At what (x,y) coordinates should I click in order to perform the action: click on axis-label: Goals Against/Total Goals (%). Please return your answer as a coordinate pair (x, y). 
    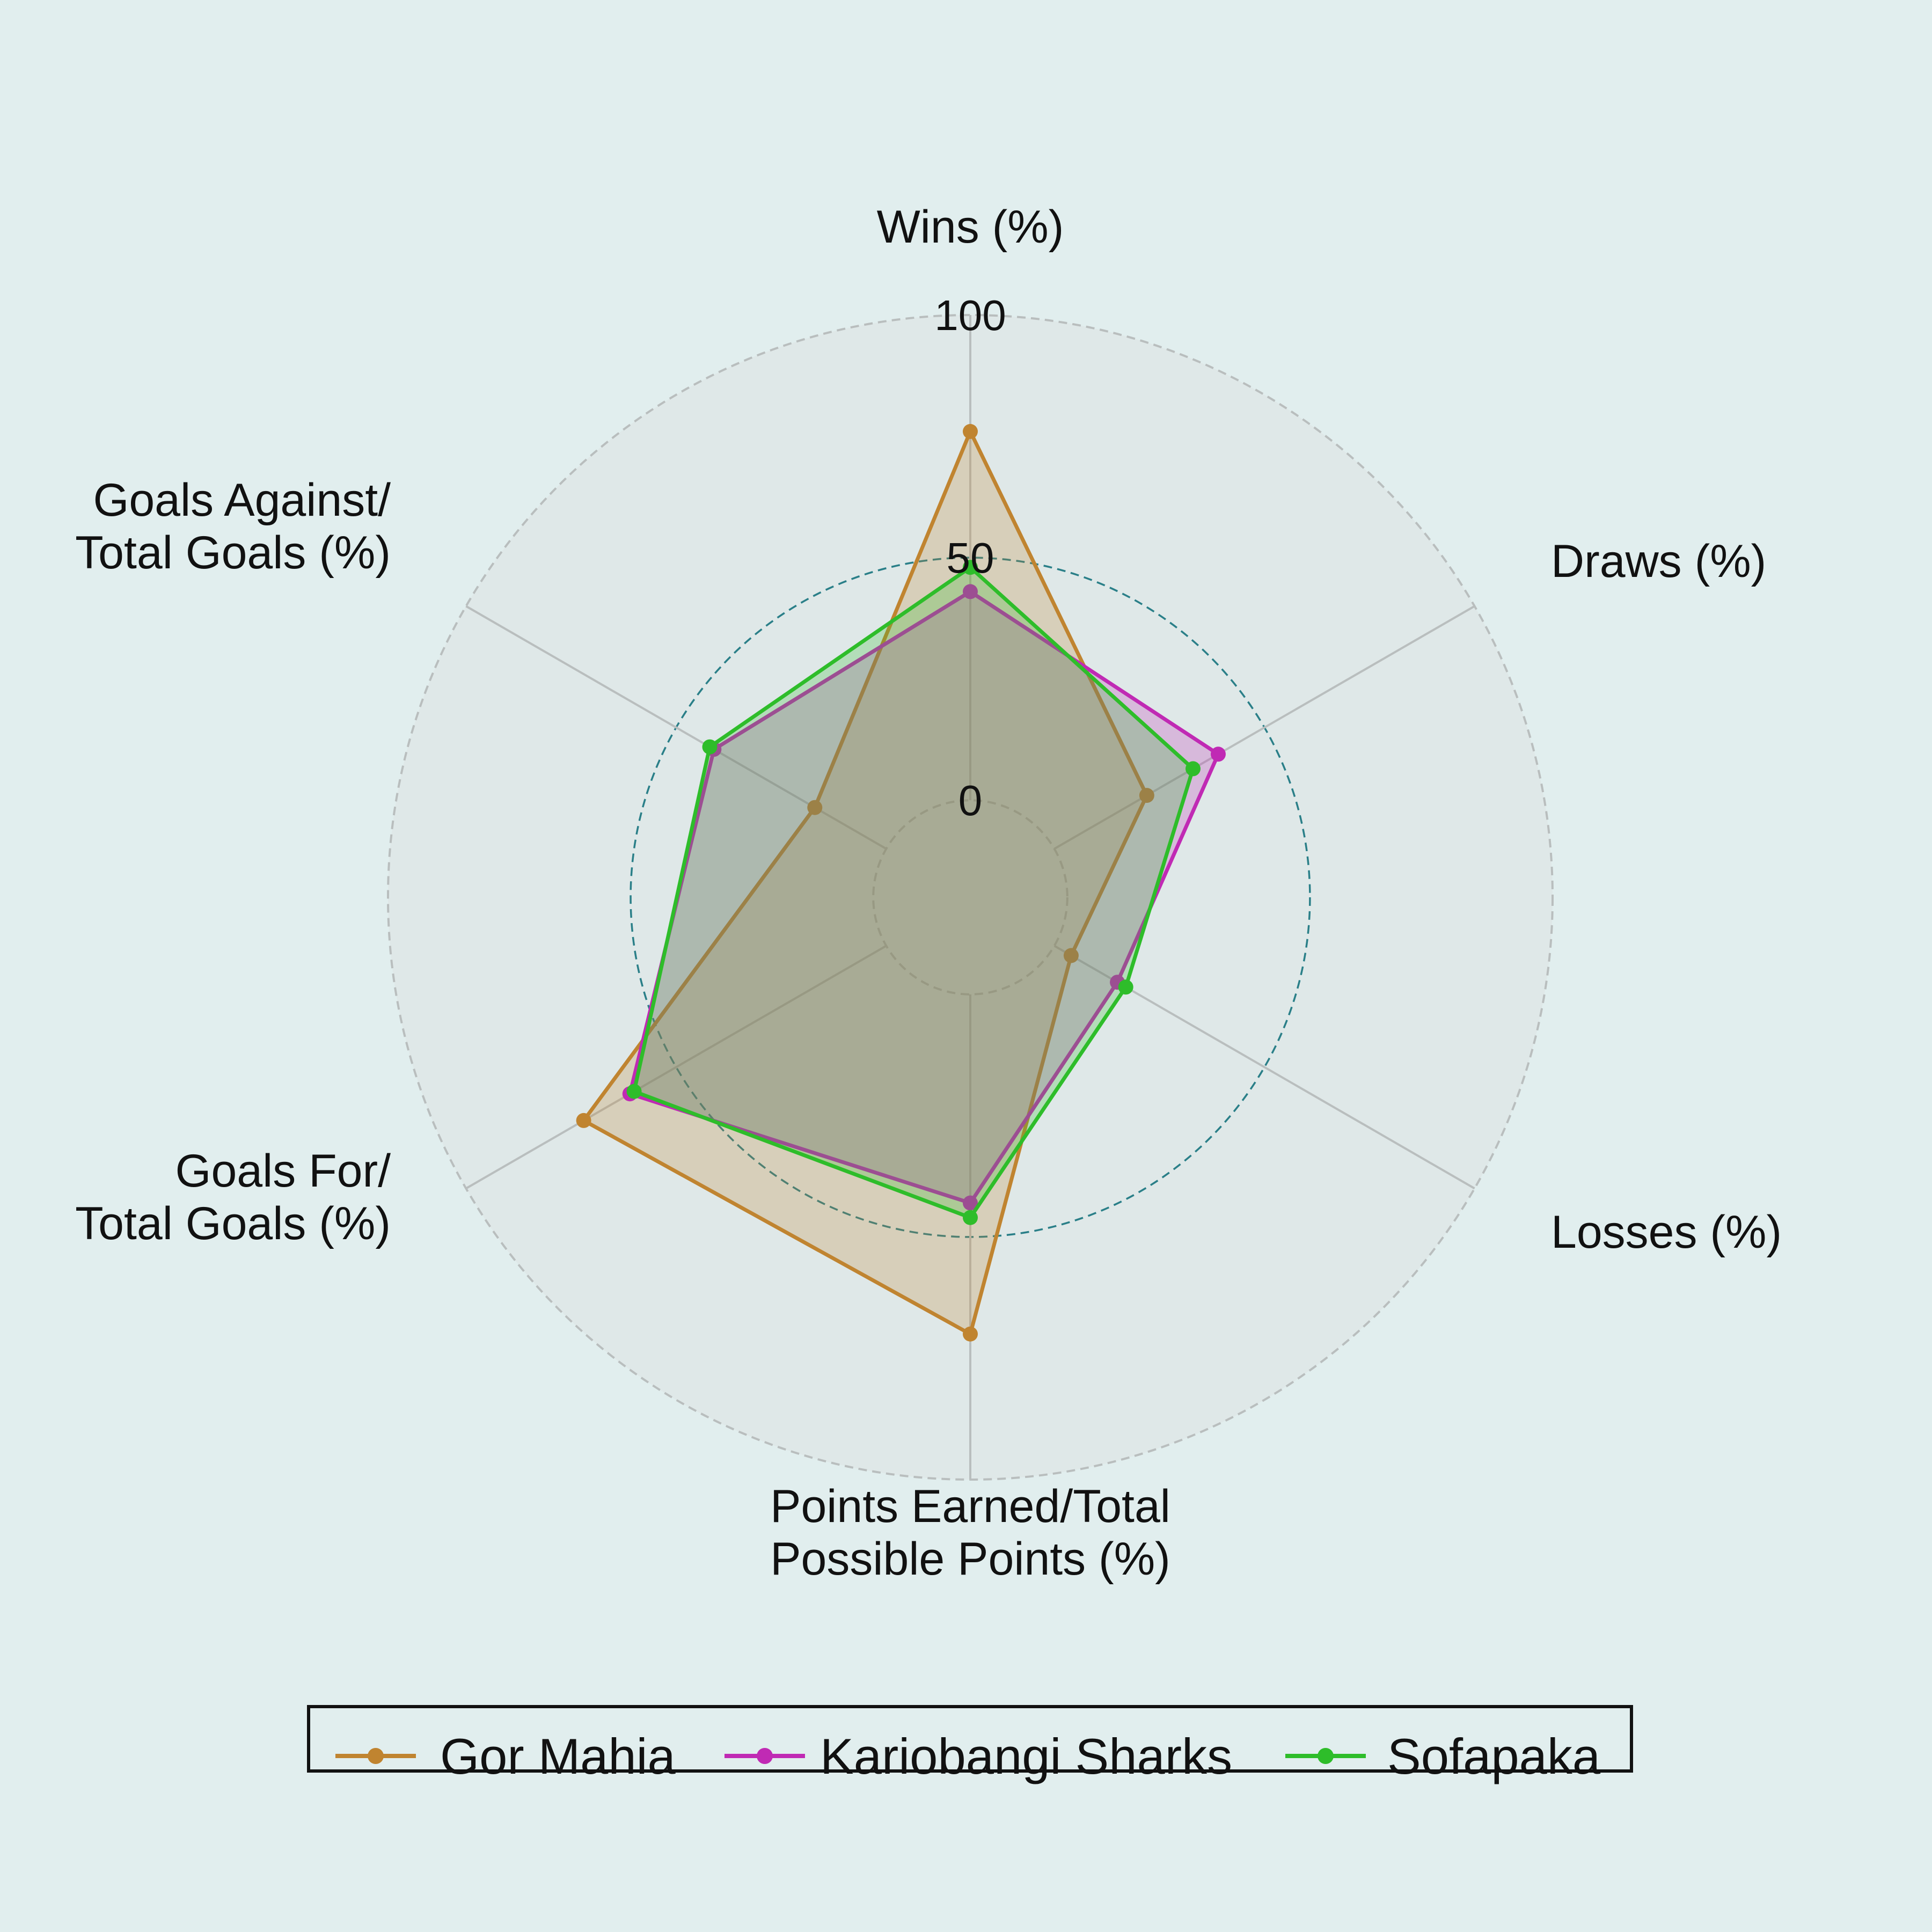
    Looking at the image, I should click on (233, 526).